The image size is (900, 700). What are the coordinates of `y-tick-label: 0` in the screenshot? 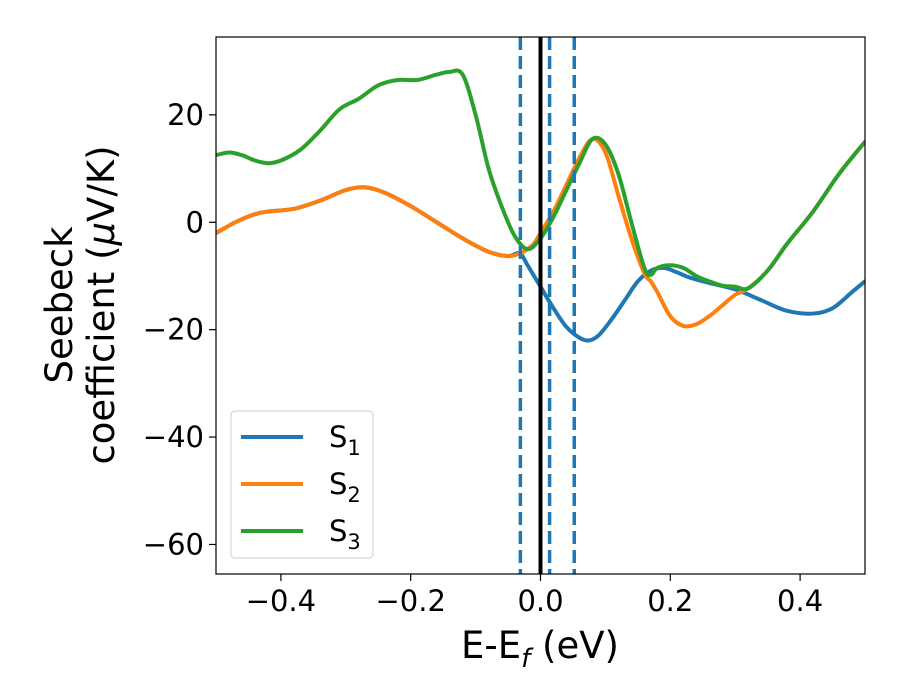 It's located at (195, 222).